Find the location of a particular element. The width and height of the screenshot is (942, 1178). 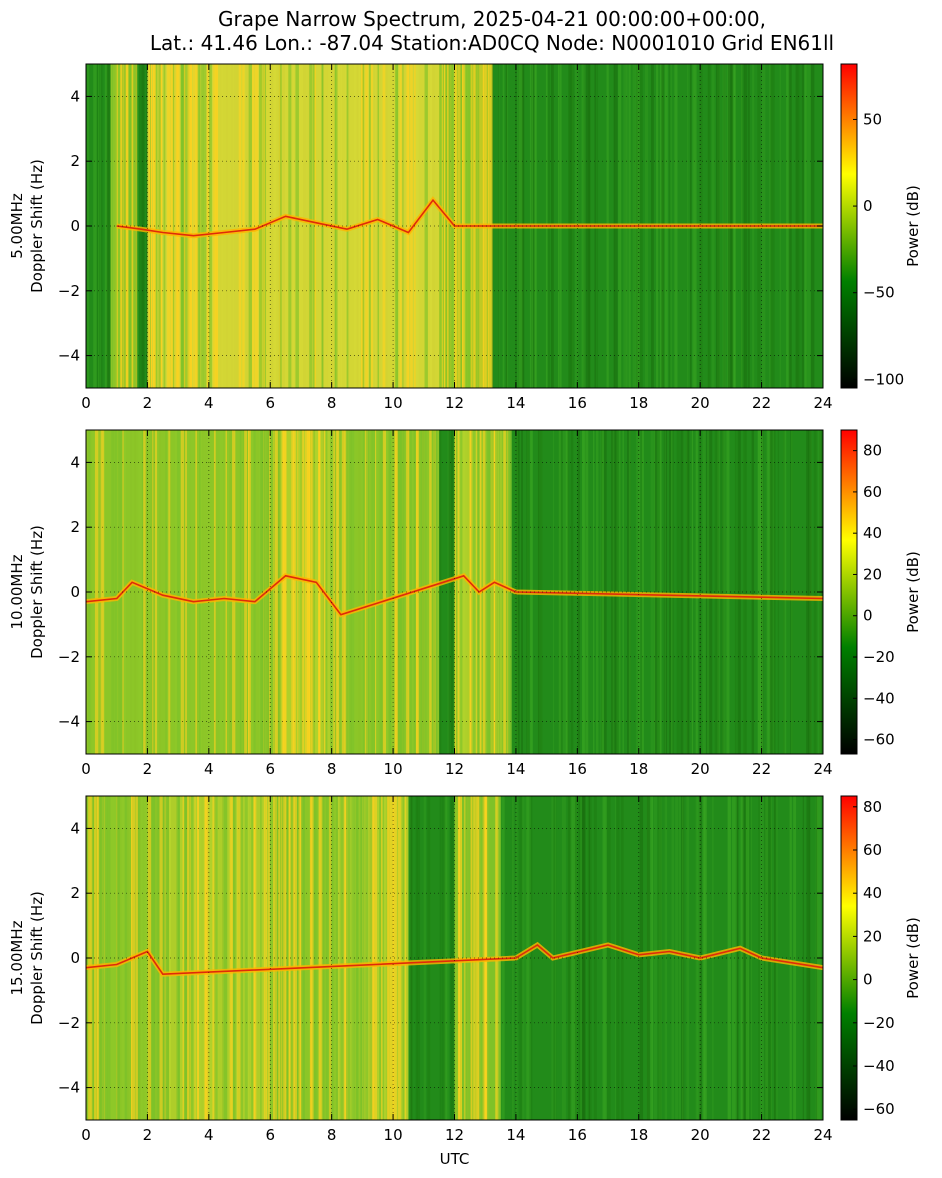

colorbar-label: Power (dB) is located at coordinates (913, 592).